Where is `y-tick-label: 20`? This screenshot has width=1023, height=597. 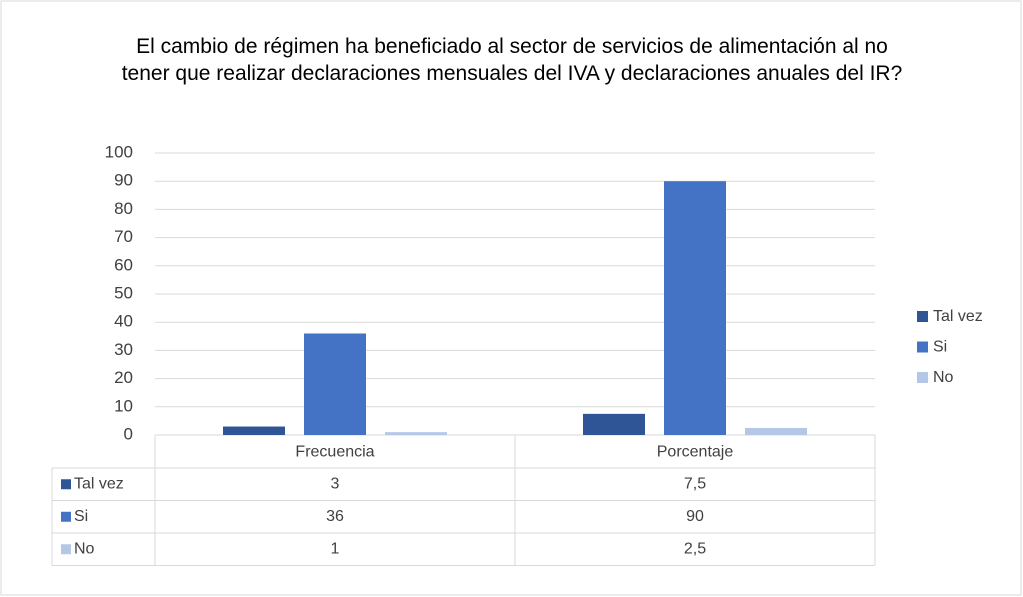
y-tick-label: 20 is located at coordinates (123, 377).